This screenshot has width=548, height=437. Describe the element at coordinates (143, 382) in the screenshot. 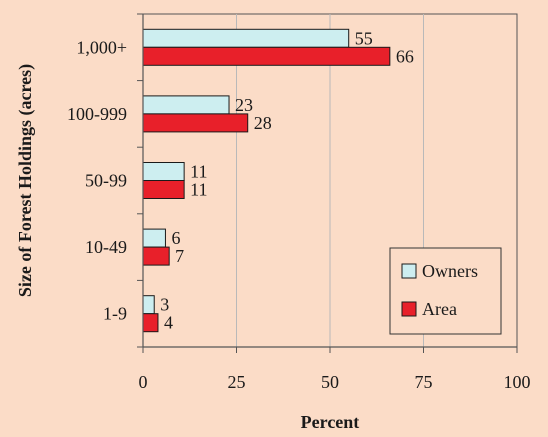

I see `x-tick-label: 0` at that location.